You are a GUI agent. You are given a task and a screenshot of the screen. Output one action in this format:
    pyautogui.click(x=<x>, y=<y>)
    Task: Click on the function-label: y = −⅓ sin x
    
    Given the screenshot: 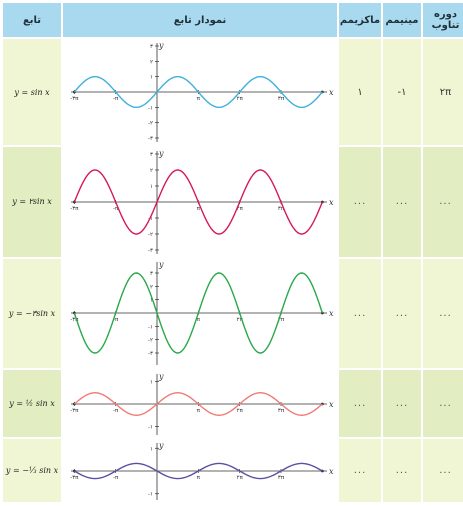 What is the action you would take?
    pyautogui.click(x=32, y=471)
    